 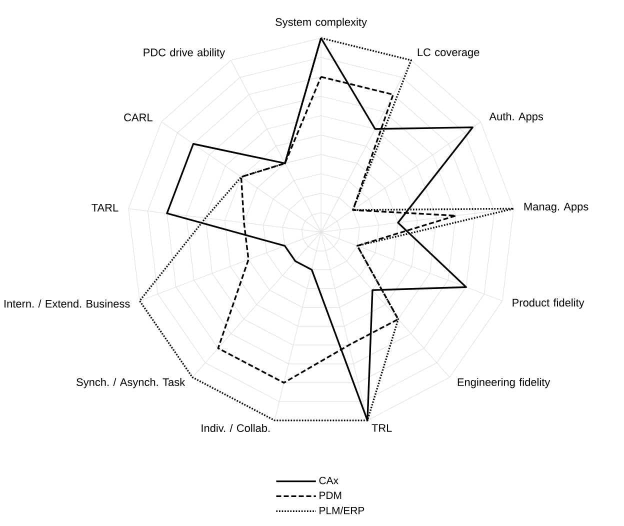 I want to click on spoke-label: Intern. / Extend. Business, so click(x=67, y=304).